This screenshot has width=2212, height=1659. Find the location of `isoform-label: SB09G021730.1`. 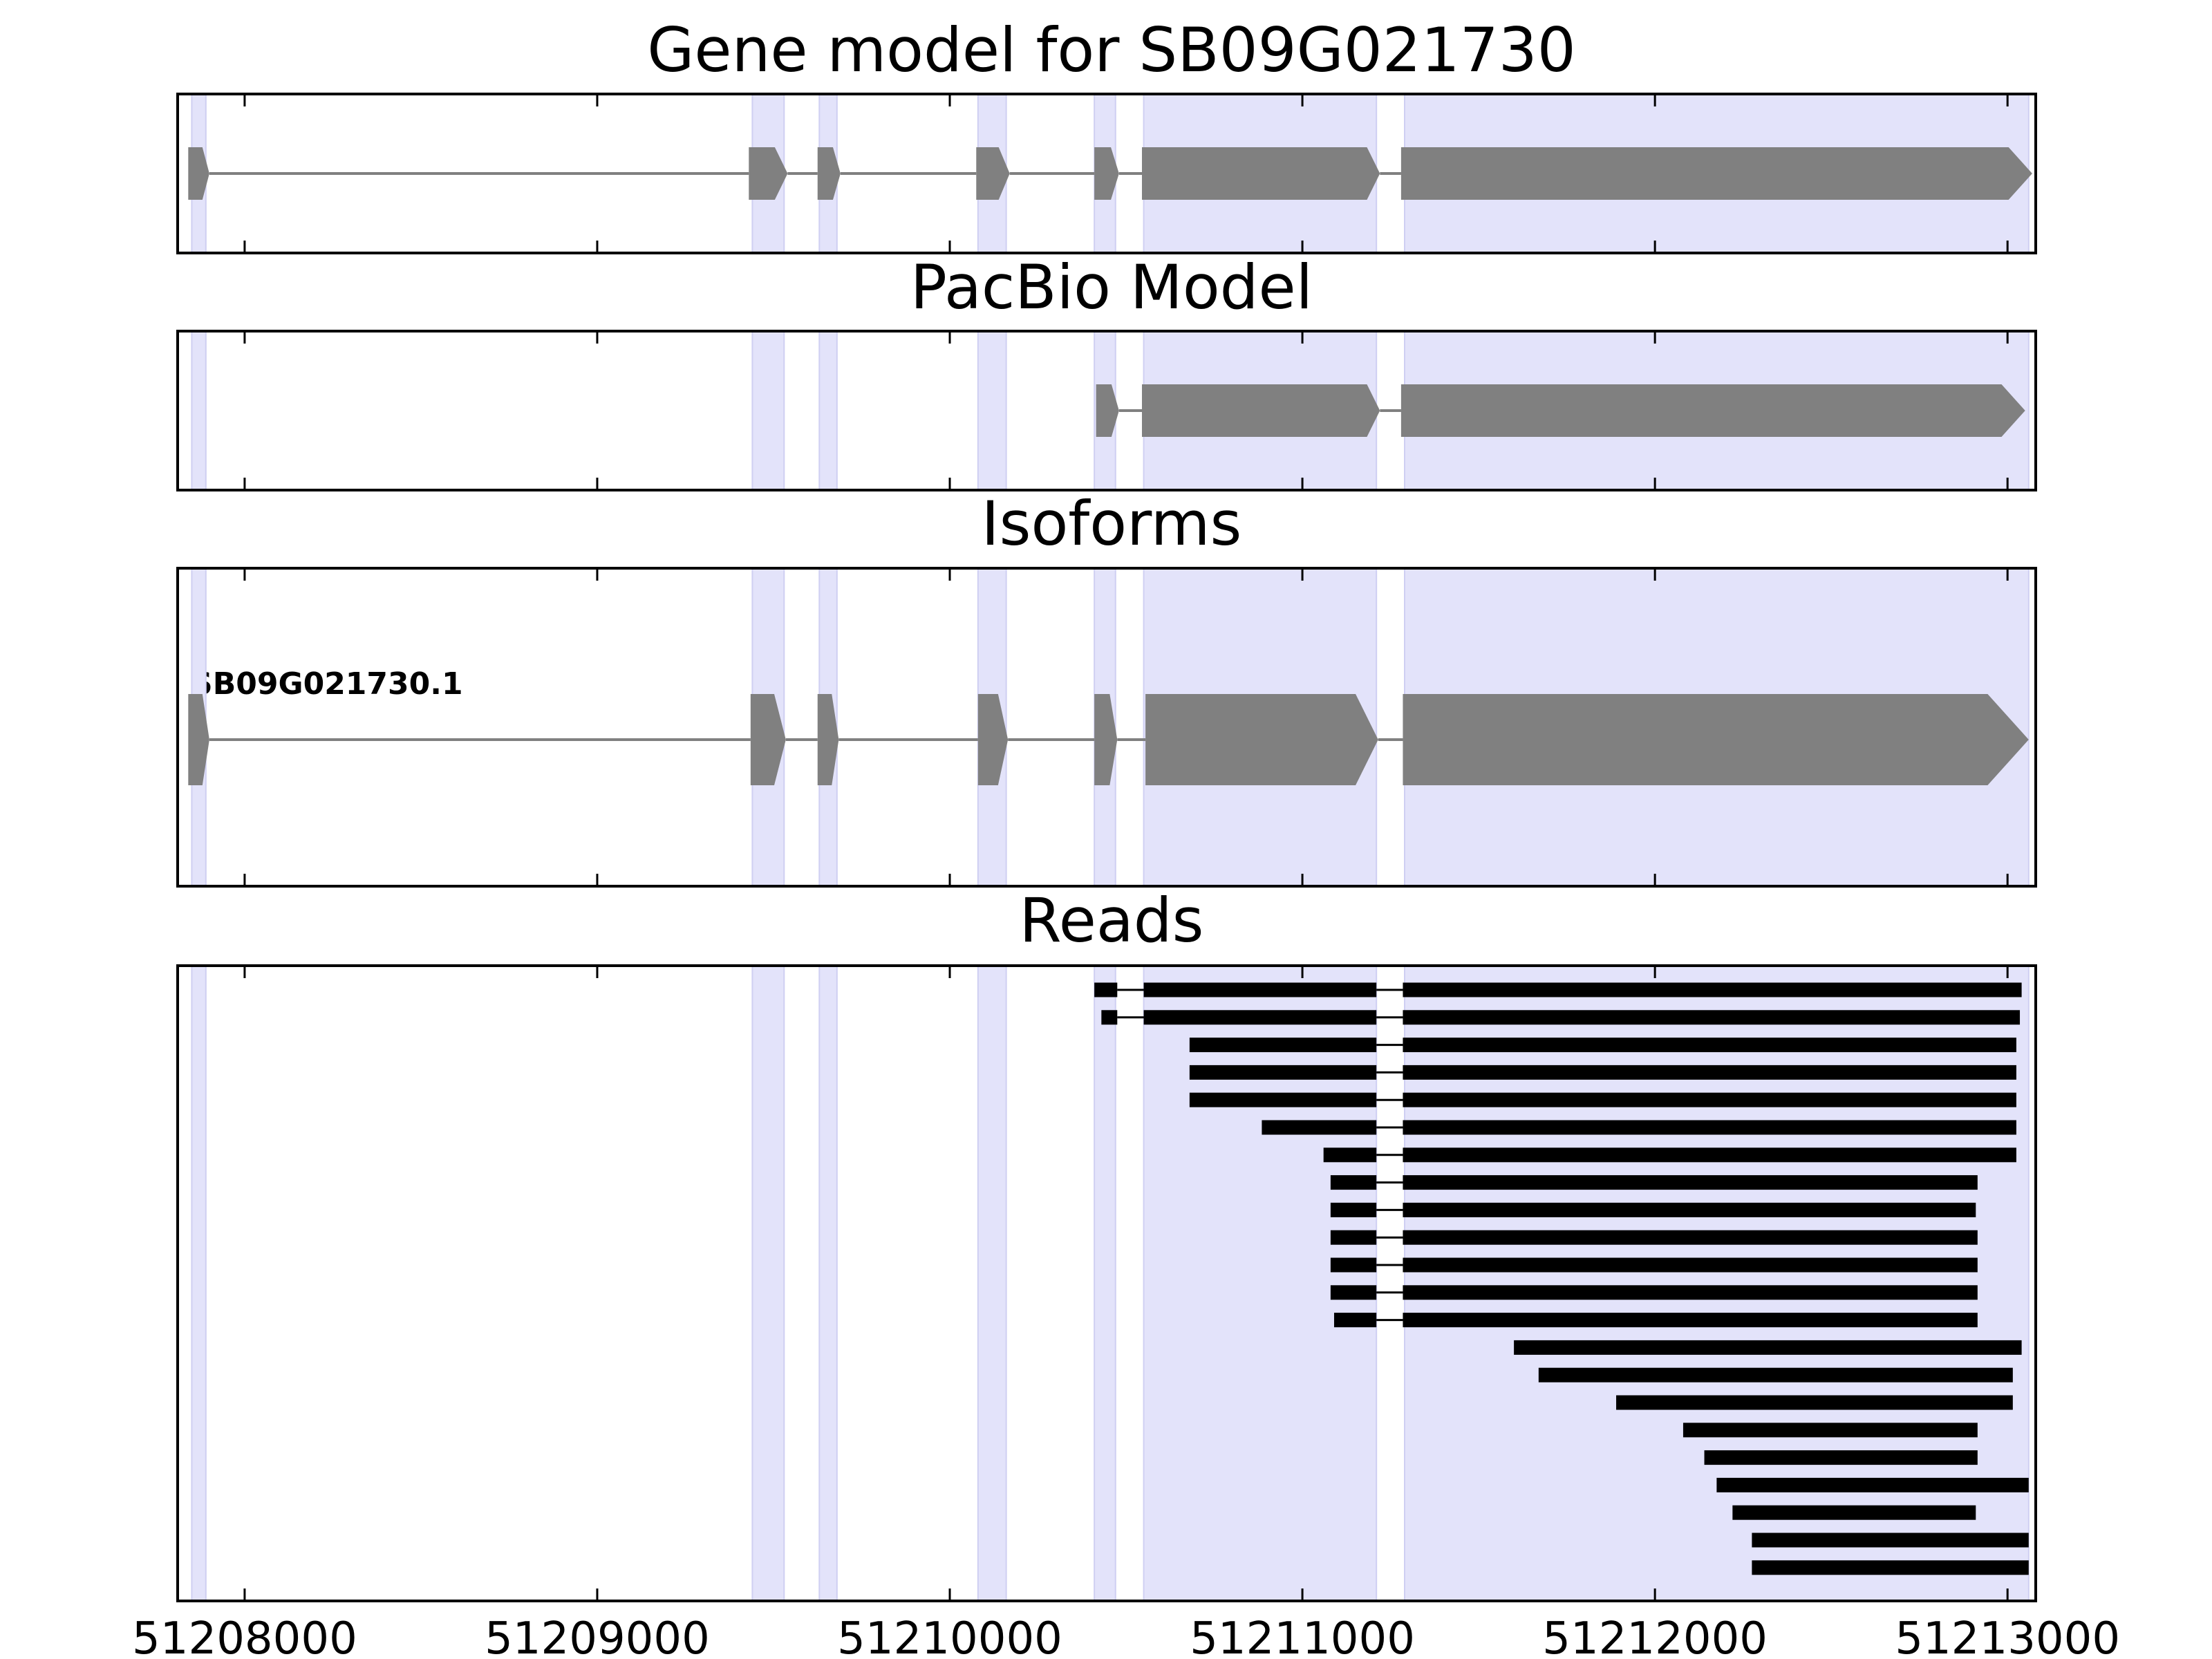

isoform-label: SB09G021730.1 is located at coordinates (327, 684).